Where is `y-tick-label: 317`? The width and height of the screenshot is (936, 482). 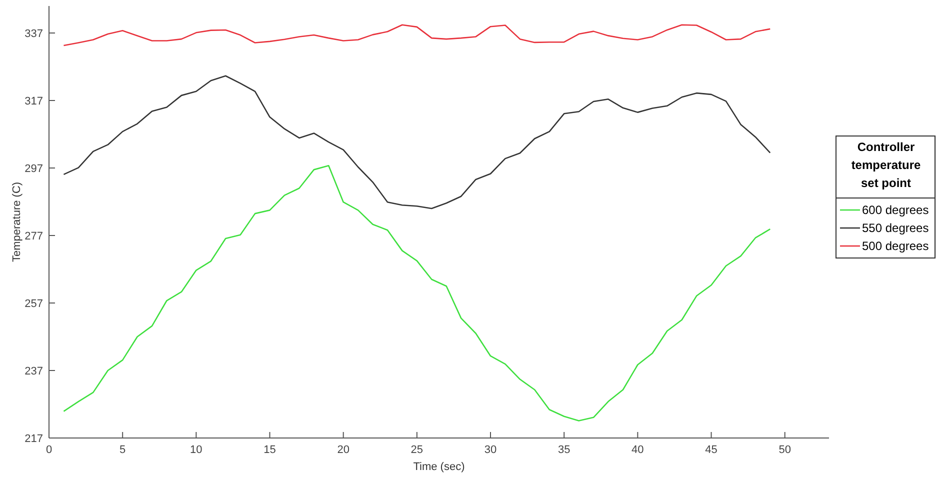 y-tick-label: 317 is located at coordinates (33, 102).